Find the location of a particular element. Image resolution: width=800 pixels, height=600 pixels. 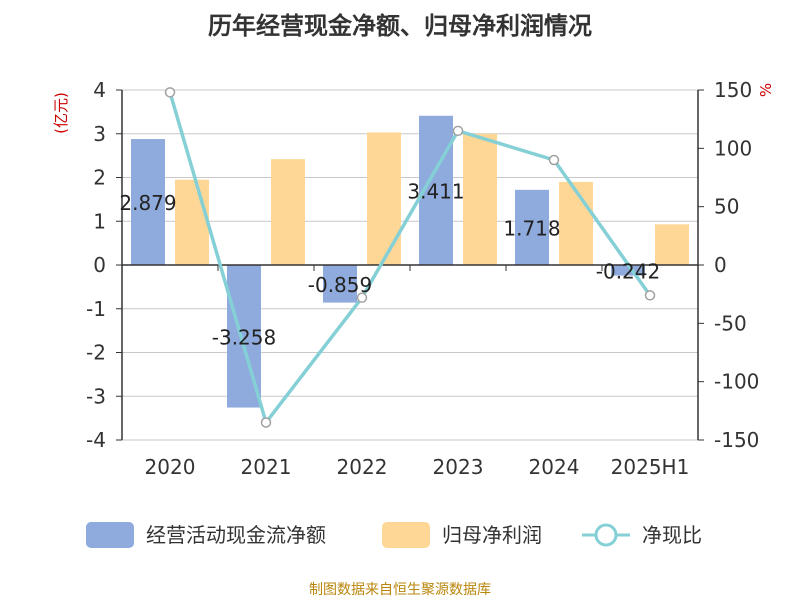

bar-cashflow-2022 is located at coordinates (340, 284).